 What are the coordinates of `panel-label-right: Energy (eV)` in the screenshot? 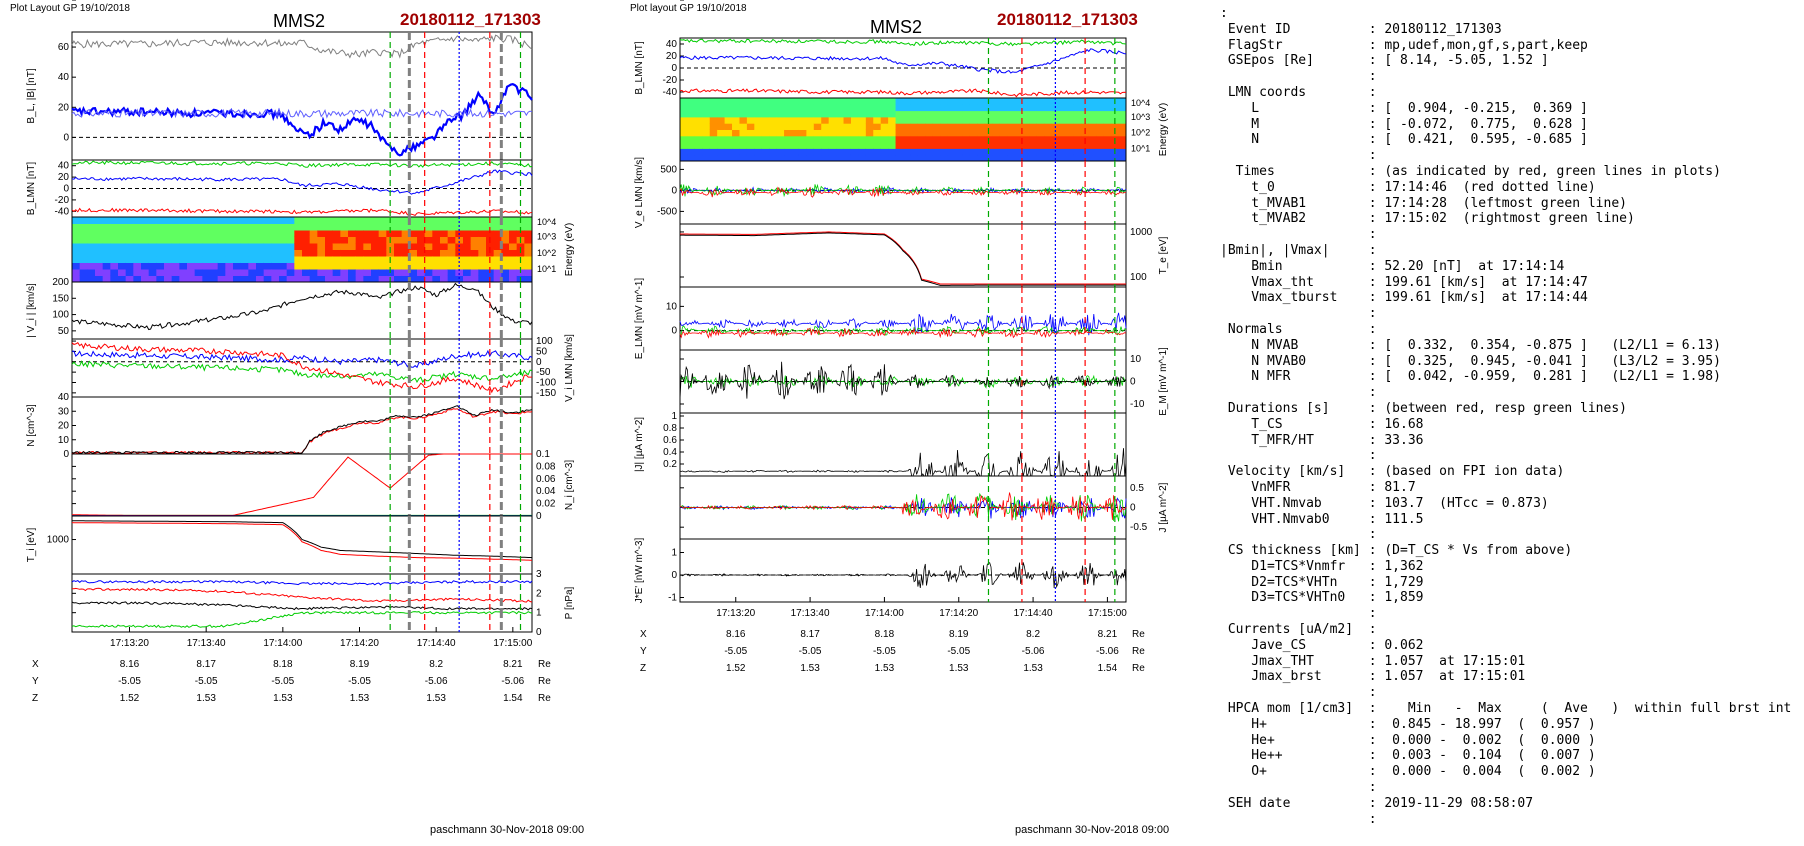 It's located at (1163, 129).